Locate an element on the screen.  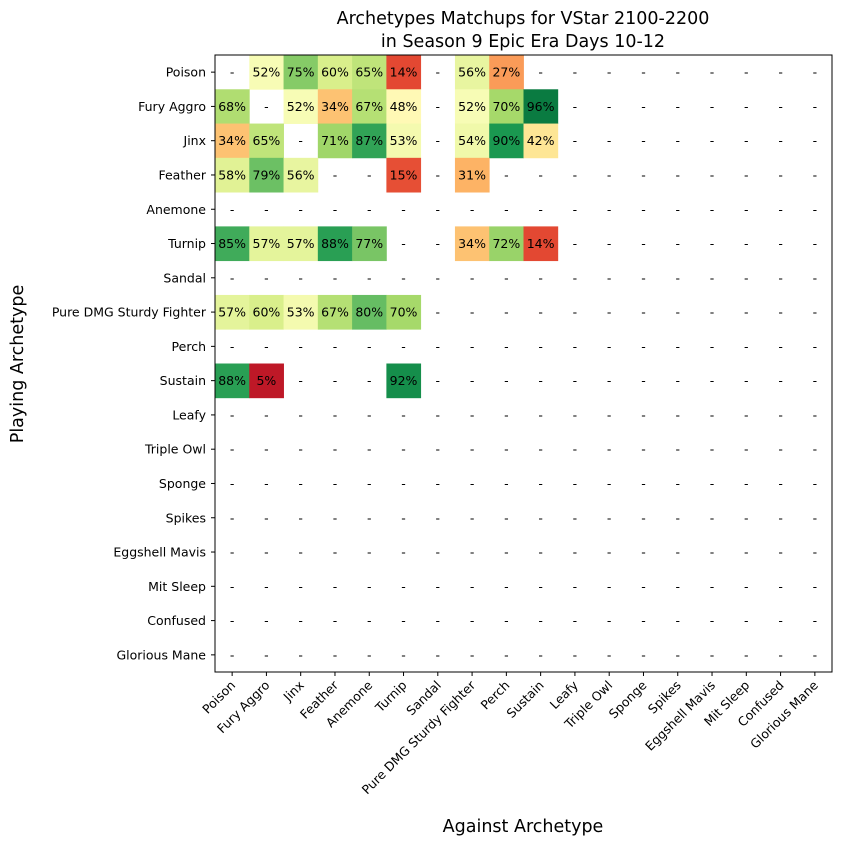
y-tick-label: Mit Sleep is located at coordinates (177, 586).